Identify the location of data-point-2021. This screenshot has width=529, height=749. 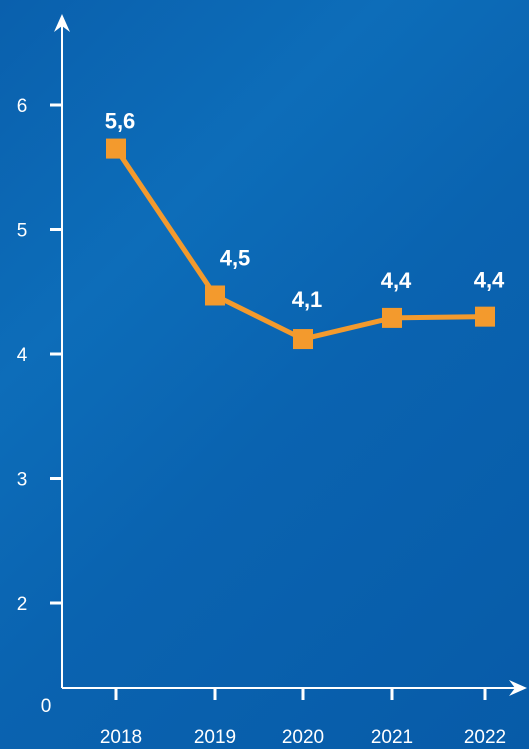
(392, 317).